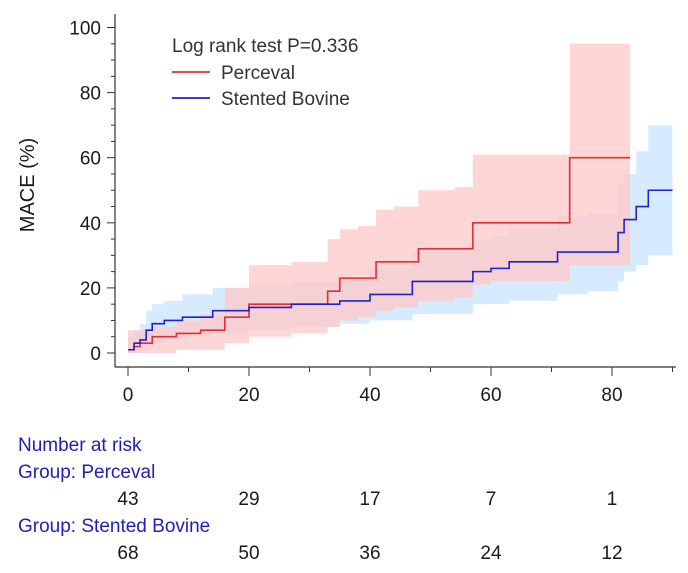  Describe the element at coordinates (490, 395) in the screenshot. I see `x-tick-label: 60` at that location.